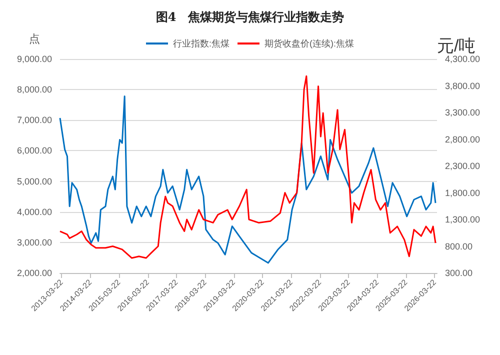 This screenshot has height=355, width=500. Describe the element at coordinates (250, 17) in the screenshot. I see `chart-title: 图4 焦煤期货与焦煤行业指数走势` at that location.